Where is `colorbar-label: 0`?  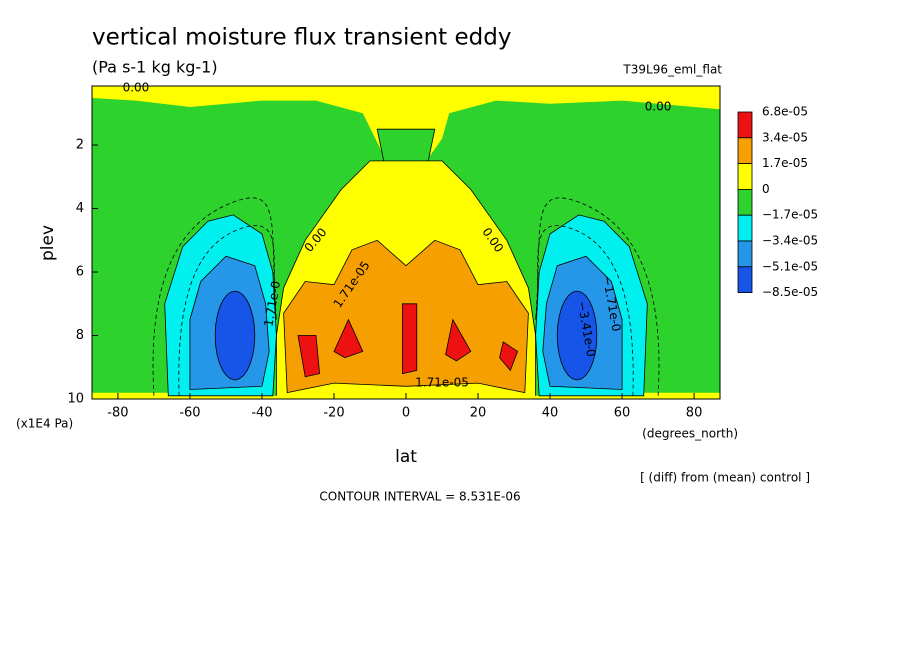
colorbar-label: 0 is located at coordinates (766, 189).